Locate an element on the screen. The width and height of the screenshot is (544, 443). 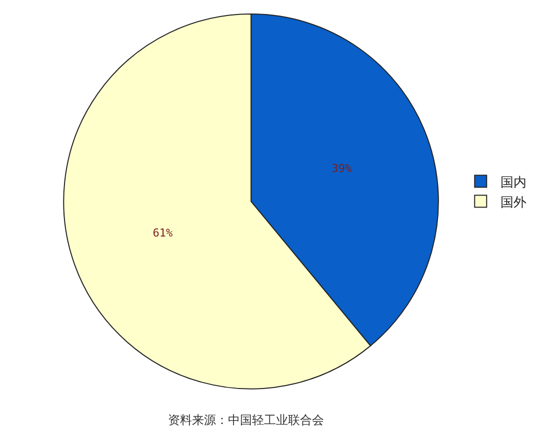
text: 资料来源：中国轻工业联合会 is located at coordinates (246, 420).